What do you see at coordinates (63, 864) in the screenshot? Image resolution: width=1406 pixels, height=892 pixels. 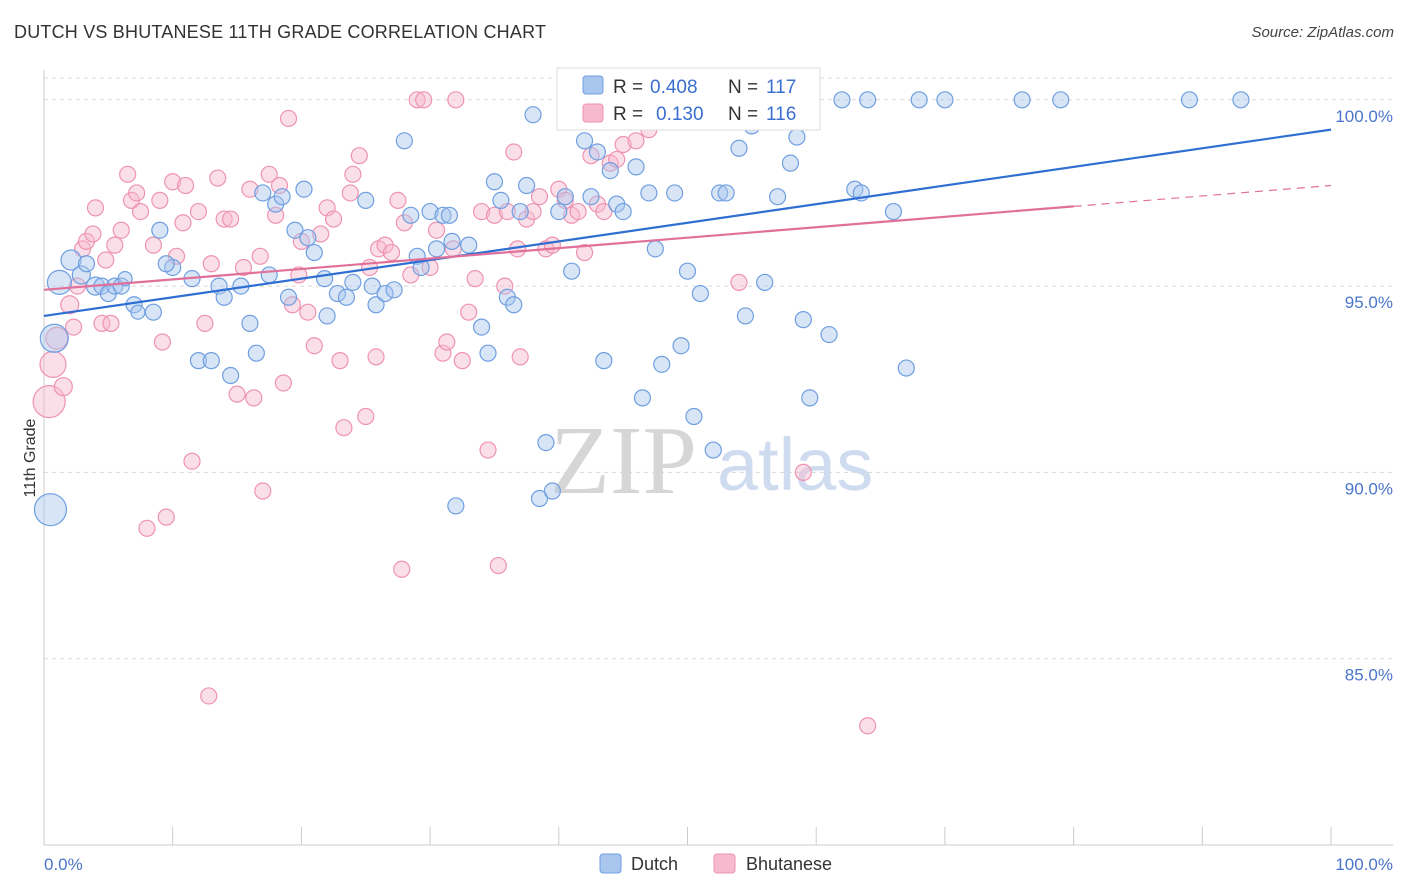 I see `x-tick-label-min: 0.0%` at bounding box center [63, 864].